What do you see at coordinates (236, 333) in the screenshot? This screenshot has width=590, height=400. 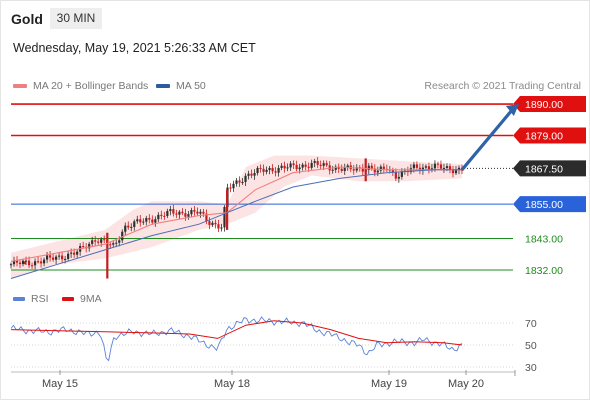 I see `rsi-9ma-line` at bounding box center [236, 333].